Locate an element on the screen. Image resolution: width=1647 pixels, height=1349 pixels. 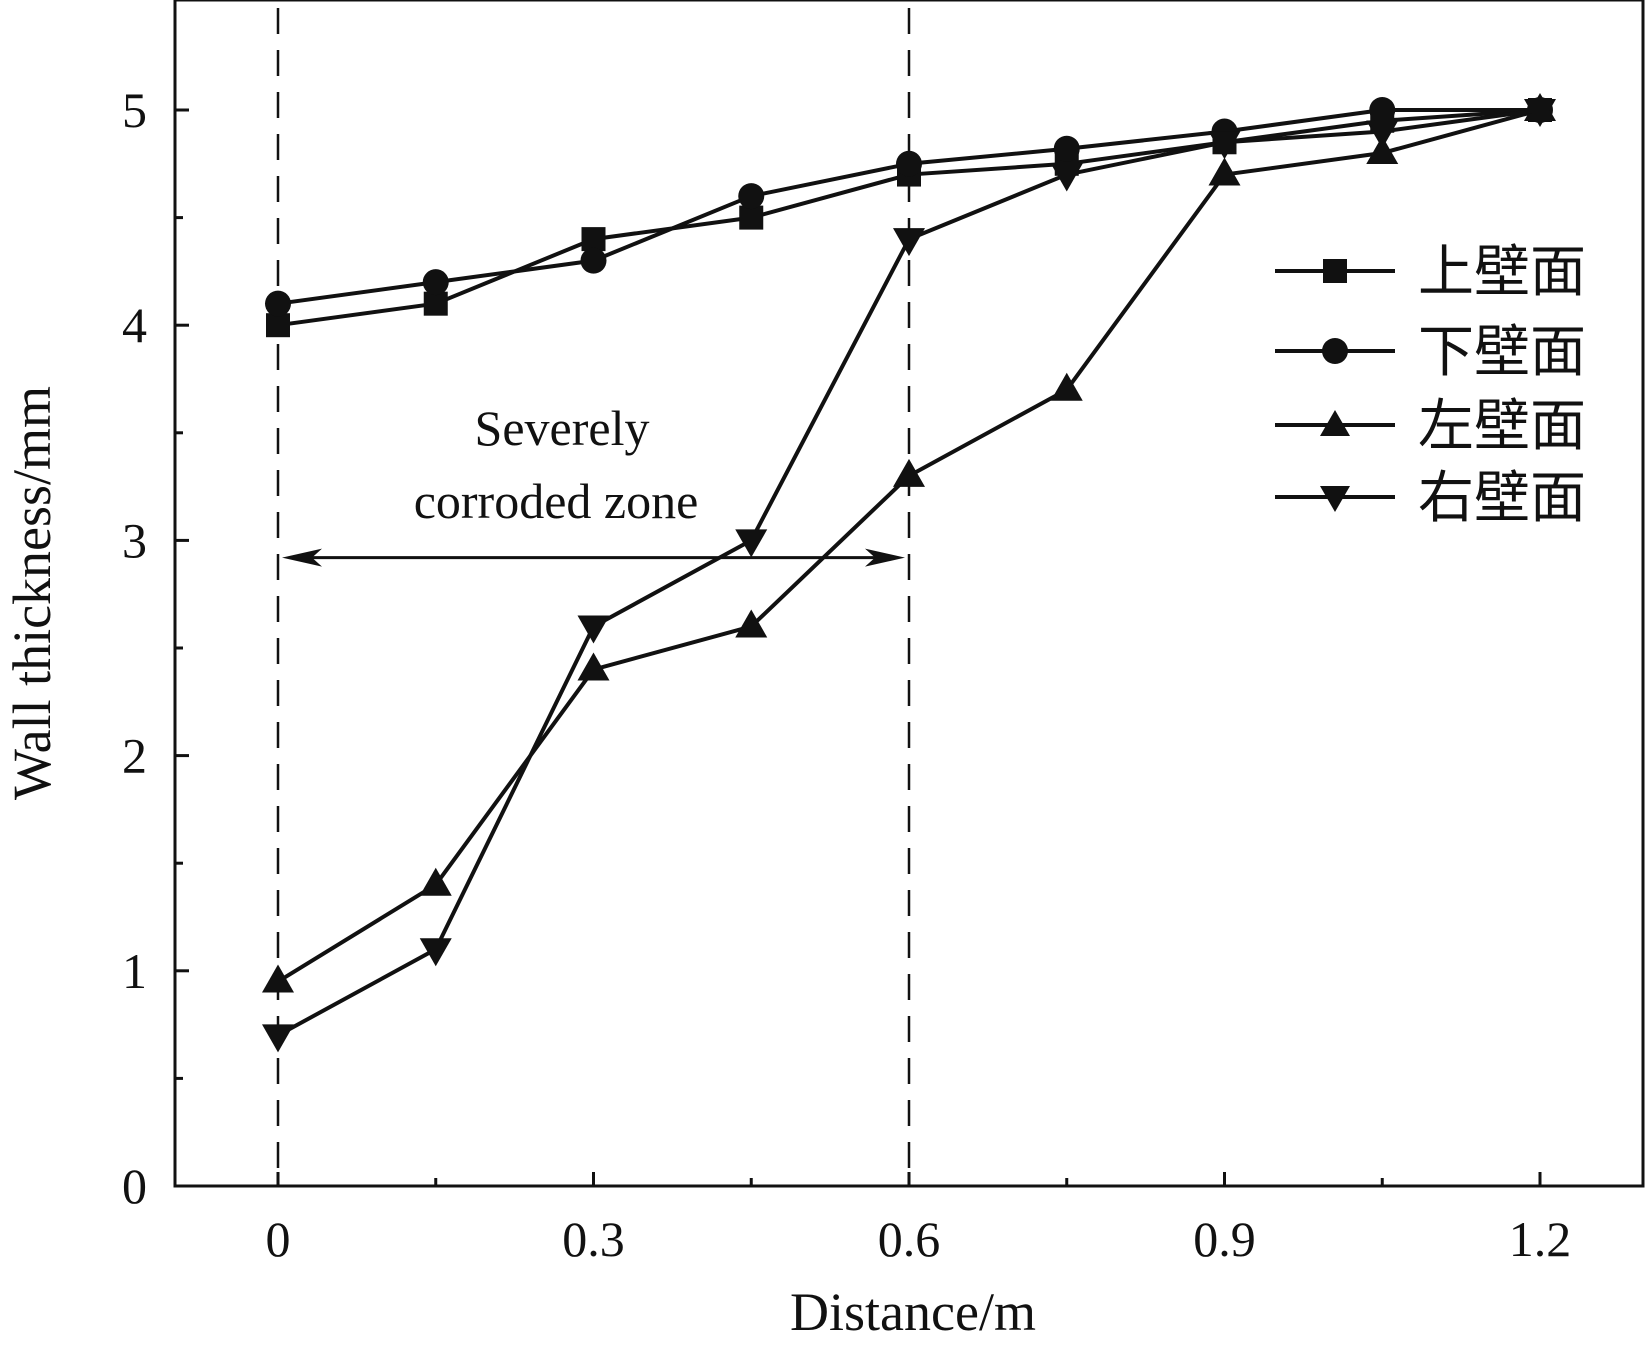
x-tick-label: 1.2 is located at coordinates (1540, 1239).